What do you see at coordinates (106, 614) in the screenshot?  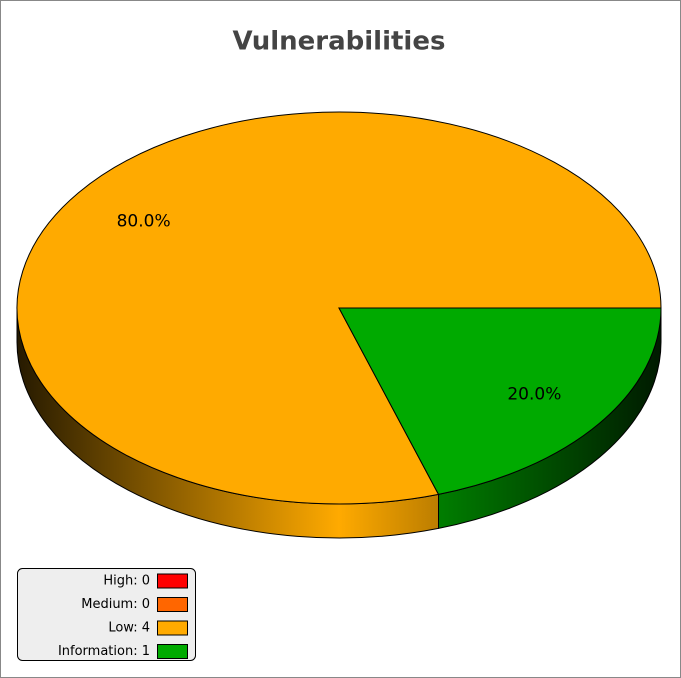 I see `legend-box` at bounding box center [106, 614].